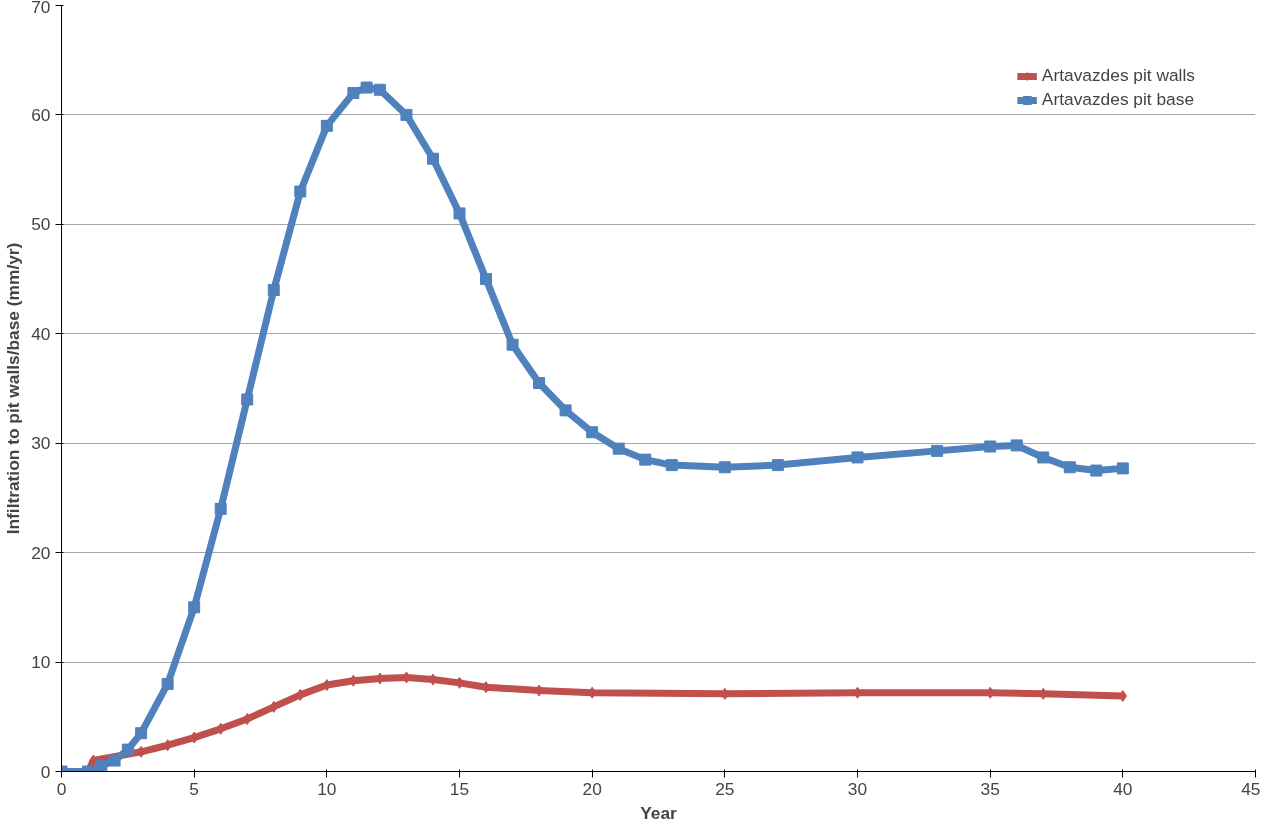 The height and width of the screenshot is (833, 1269). Describe the element at coordinates (327, 788) in the screenshot. I see `x-tick-label: 10` at that location.